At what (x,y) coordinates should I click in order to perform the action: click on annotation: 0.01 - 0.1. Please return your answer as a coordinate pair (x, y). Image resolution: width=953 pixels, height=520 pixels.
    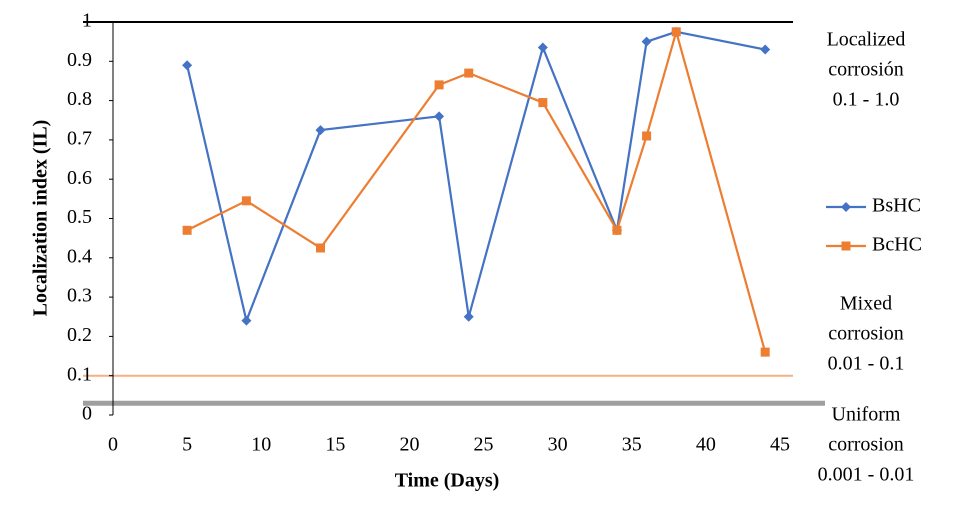
    Looking at the image, I should click on (866, 364).